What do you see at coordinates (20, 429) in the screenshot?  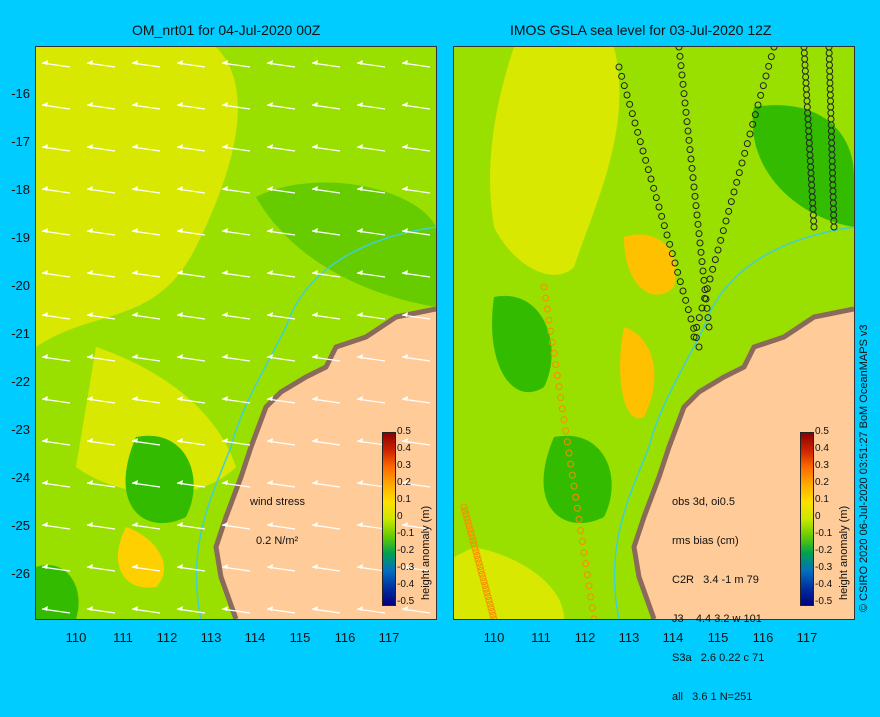 I see `y-tick-label: -23` at bounding box center [20, 429].